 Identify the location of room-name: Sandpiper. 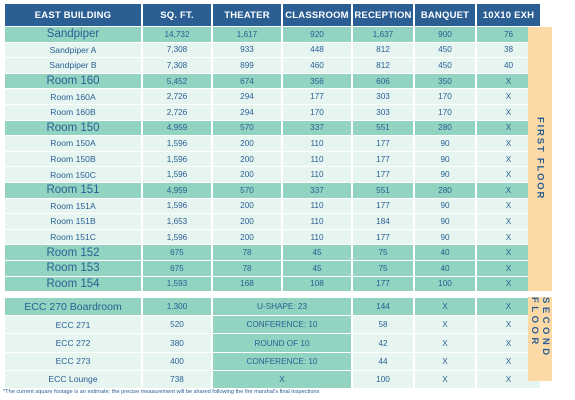
(73, 34).